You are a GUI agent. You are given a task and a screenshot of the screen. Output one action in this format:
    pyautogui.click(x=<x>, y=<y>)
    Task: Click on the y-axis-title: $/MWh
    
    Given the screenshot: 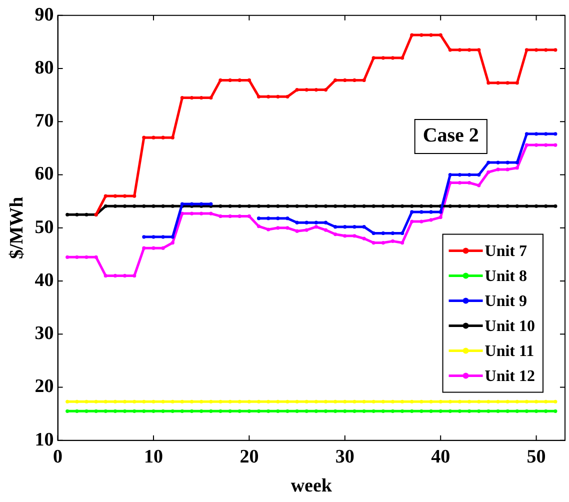 What is the action you would take?
    pyautogui.click(x=17, y=228)
    